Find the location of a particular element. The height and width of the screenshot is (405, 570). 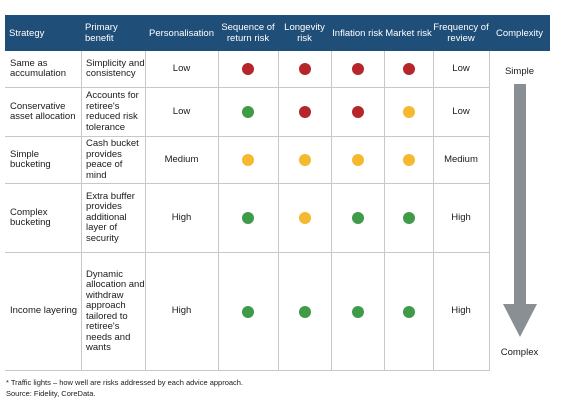

complexity-simple-label: Simple is located at coordinates (519, 71).